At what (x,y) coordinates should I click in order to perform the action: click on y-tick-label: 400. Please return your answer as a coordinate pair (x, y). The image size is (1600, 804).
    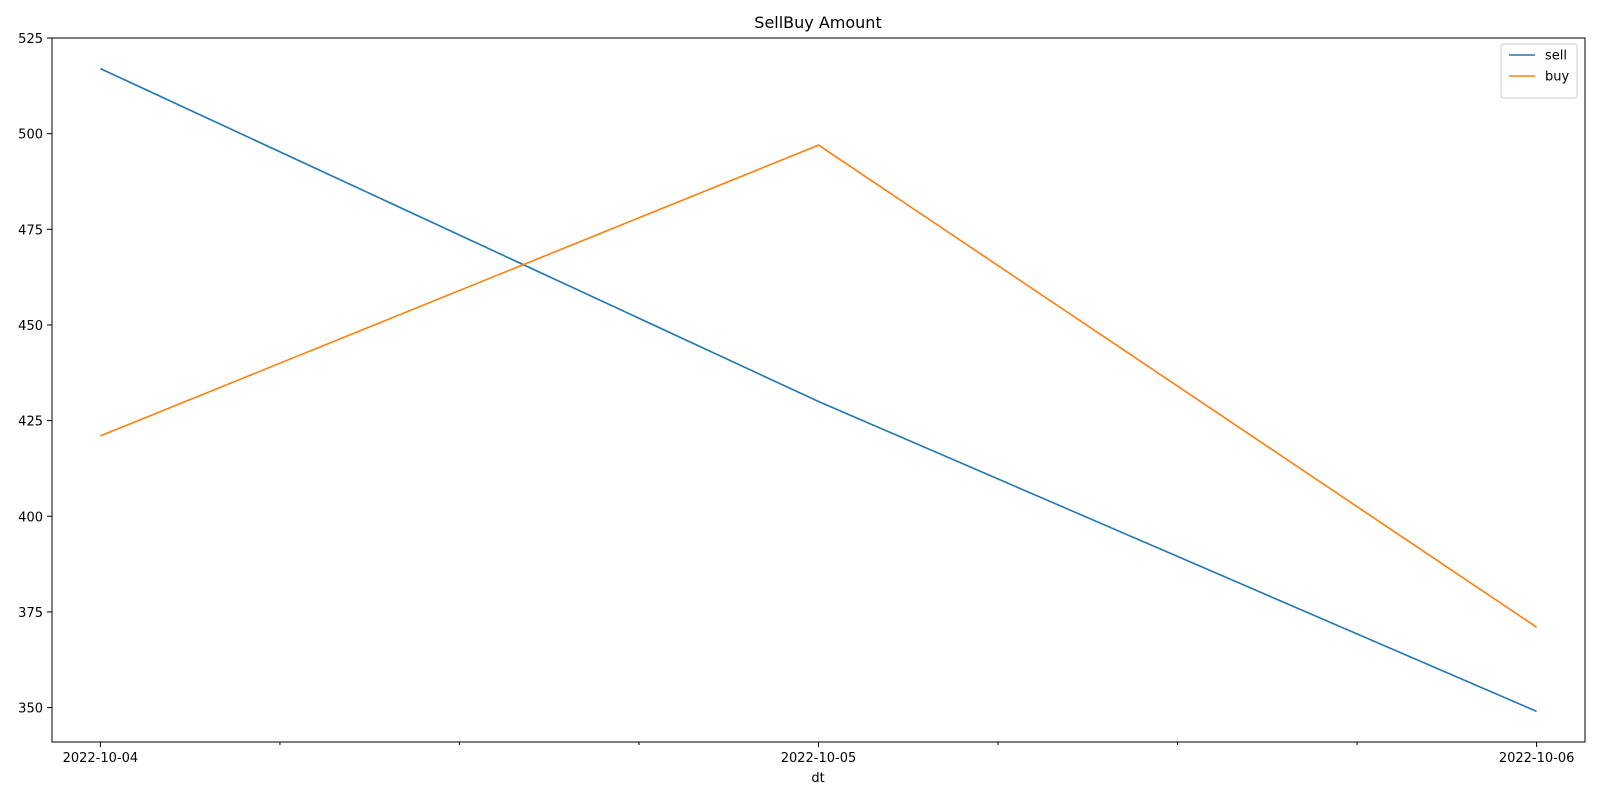
    Looking at the image, I should click on (30, 517).